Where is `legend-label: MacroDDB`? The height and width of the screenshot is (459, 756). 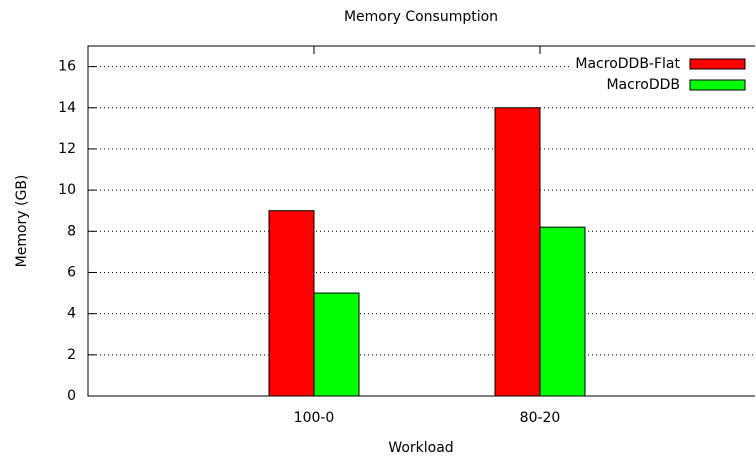
legend-label: MacroDDB is located at coordinates (643, 85).